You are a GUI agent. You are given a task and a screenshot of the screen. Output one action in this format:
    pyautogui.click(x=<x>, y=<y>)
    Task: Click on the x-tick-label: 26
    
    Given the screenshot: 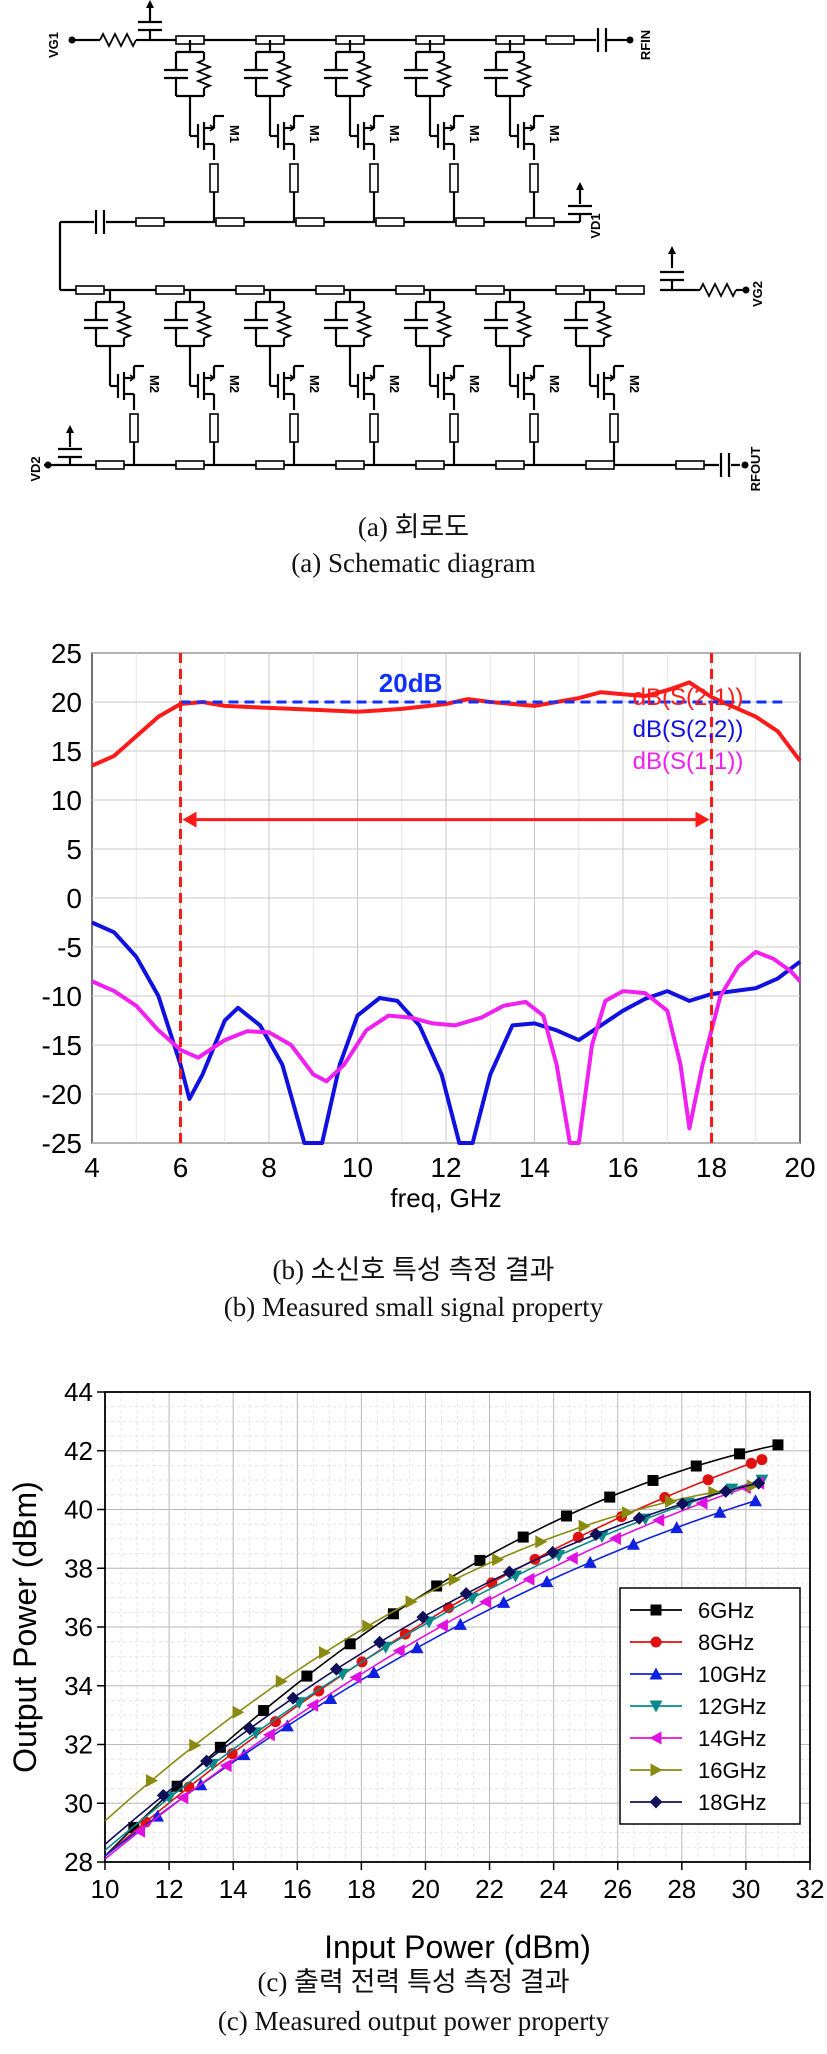 What is the action you would take?
    pyautogui.click(x=617, y=1889)
    